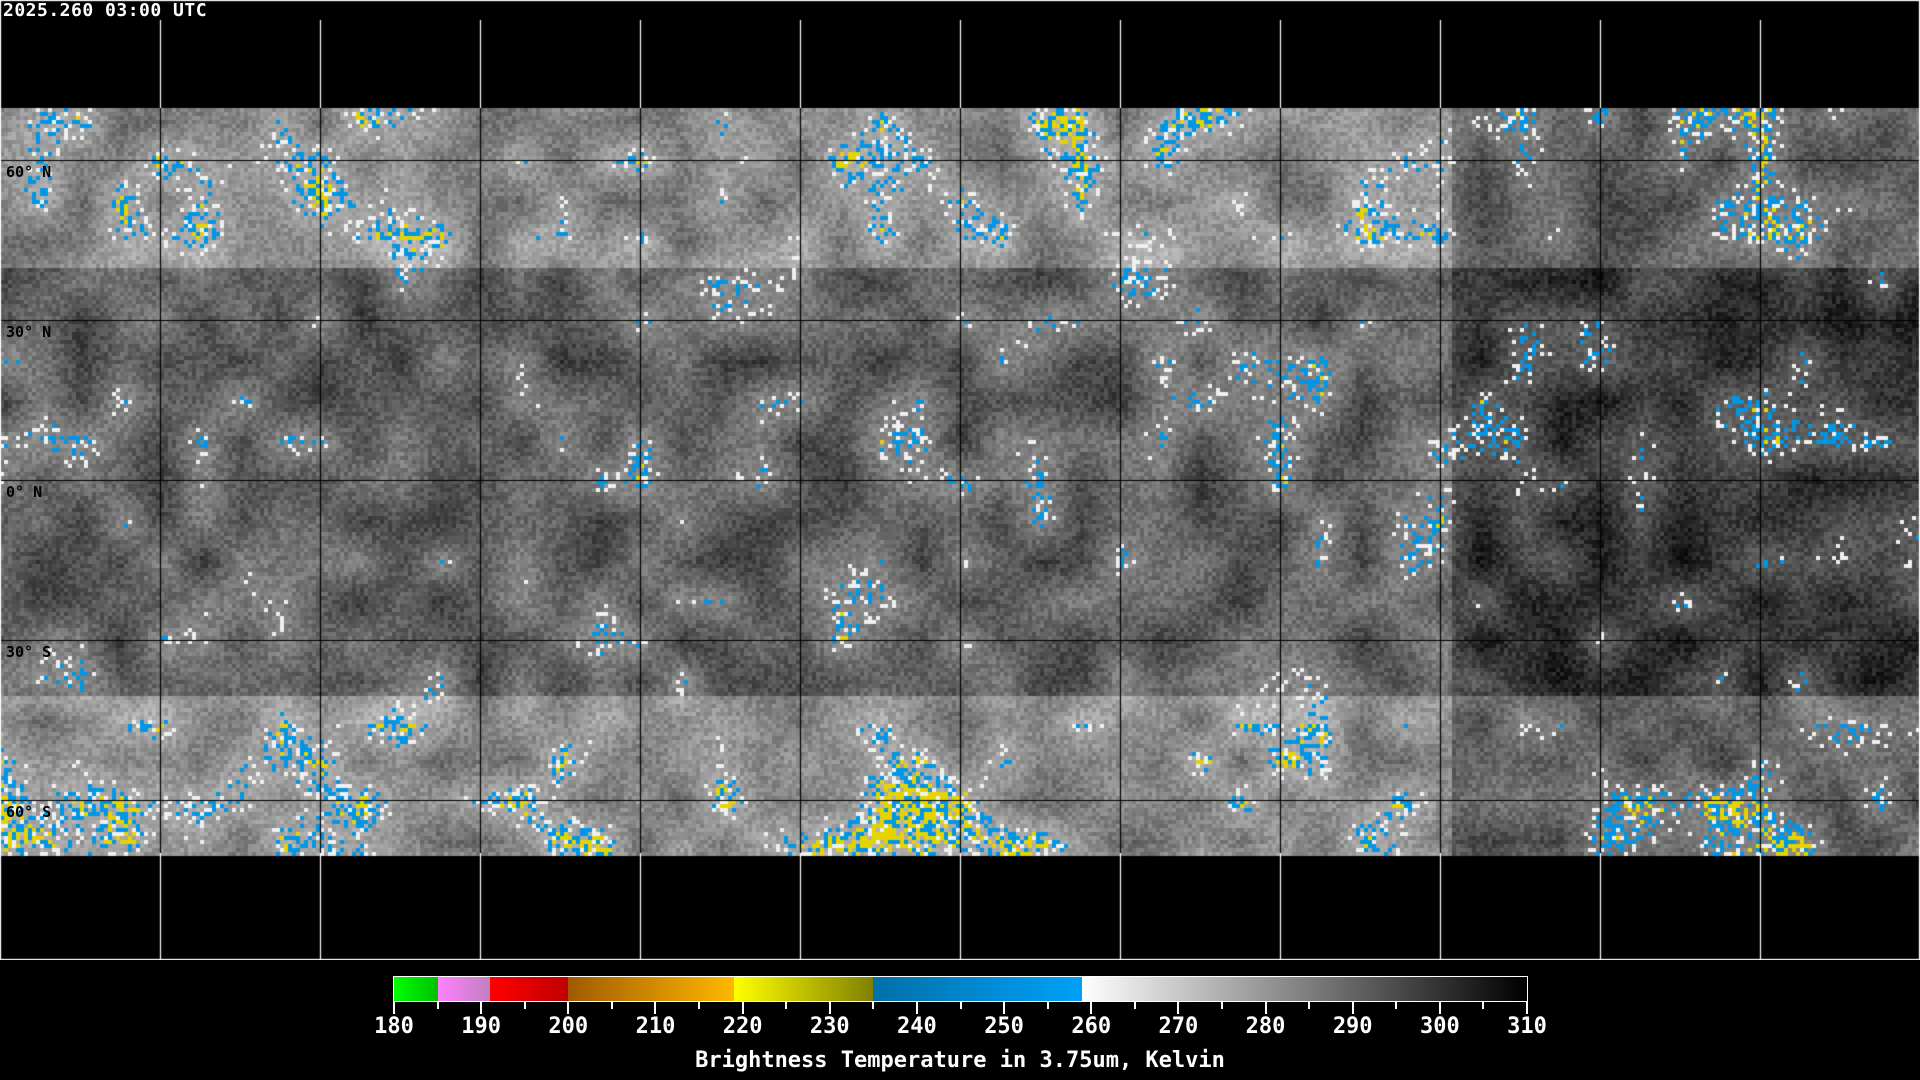 This screenshot has height=1080, width=1920. I want to click on colorbar-tick-label: 300, so click(1439, 1026).